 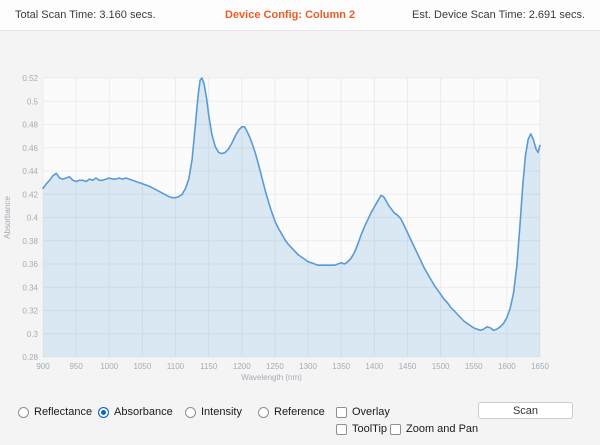 What do you see at coordinates (30, 148) in the screenshot?
I see `y-tick-label: 0.46` at bounding box center [30, 148].